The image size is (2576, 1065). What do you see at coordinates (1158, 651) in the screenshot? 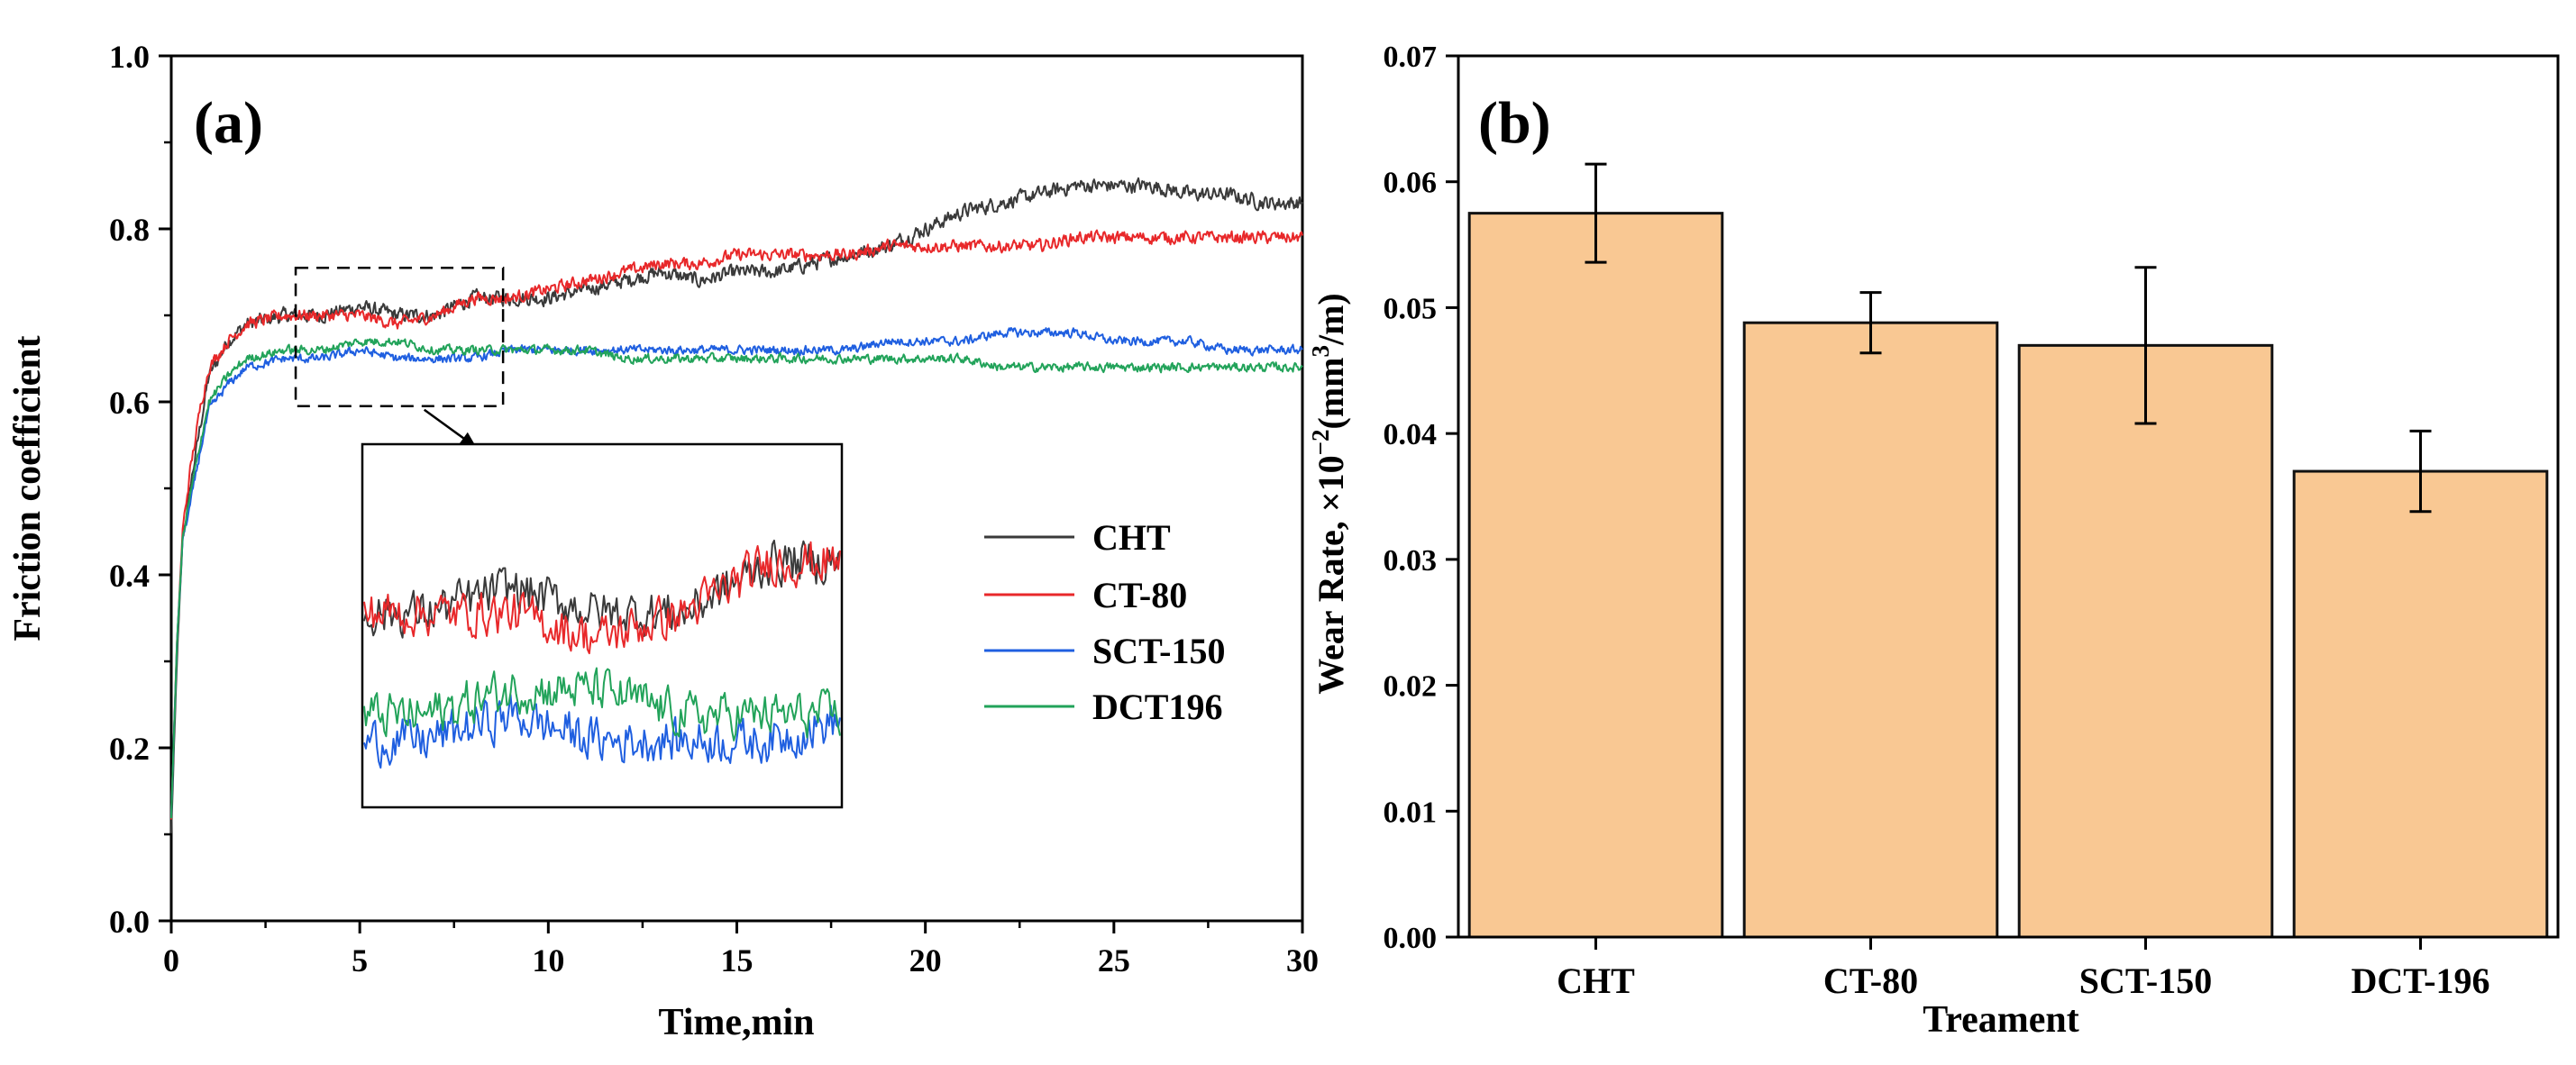
I see `legend-label-sct-150: SCT-150` at bounding box center [1158, 651].